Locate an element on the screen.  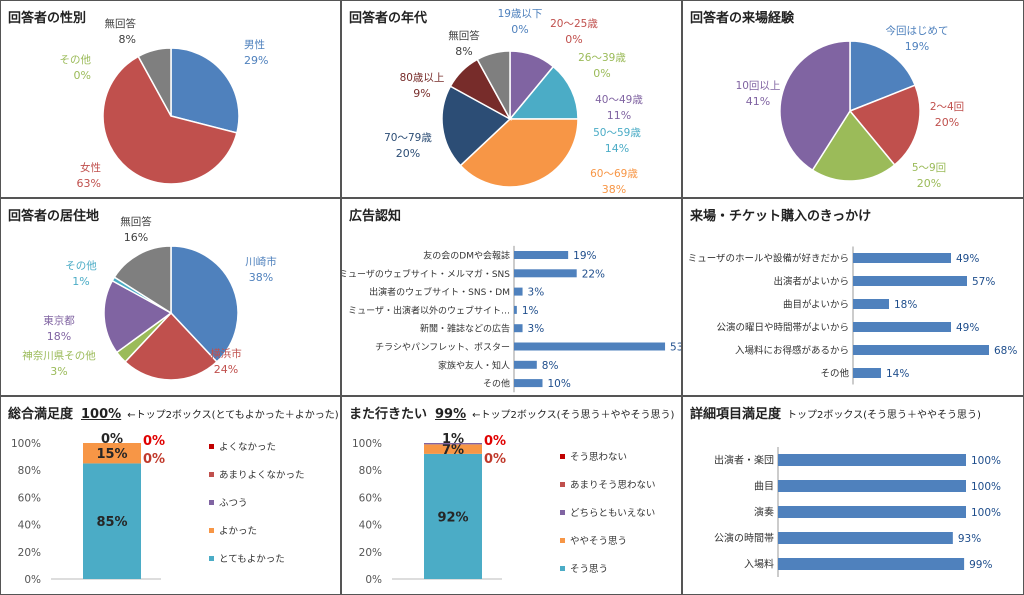
bar-value-label: 14% is located at coordinates (897, 374).